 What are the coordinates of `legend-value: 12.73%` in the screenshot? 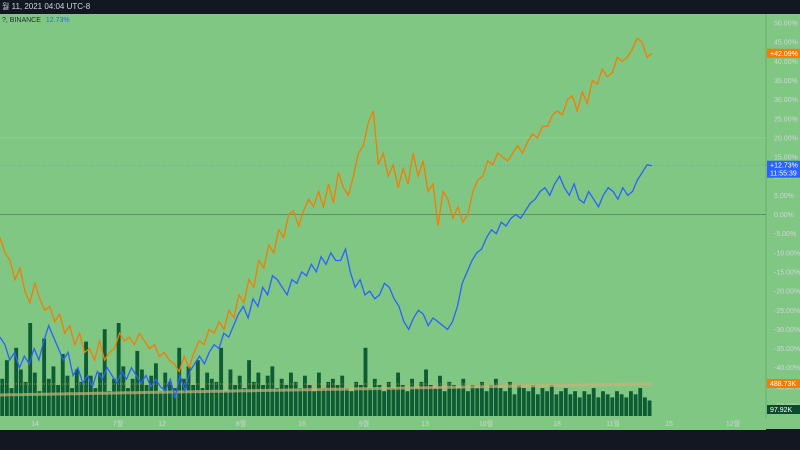 It's located at (57, 20).